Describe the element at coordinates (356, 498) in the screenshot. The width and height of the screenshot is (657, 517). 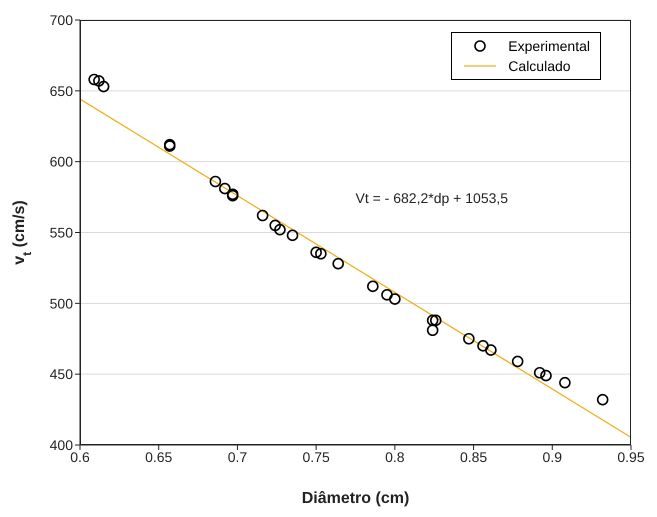
I see `x-axis-title: Diâmetro (cm)` at that location.